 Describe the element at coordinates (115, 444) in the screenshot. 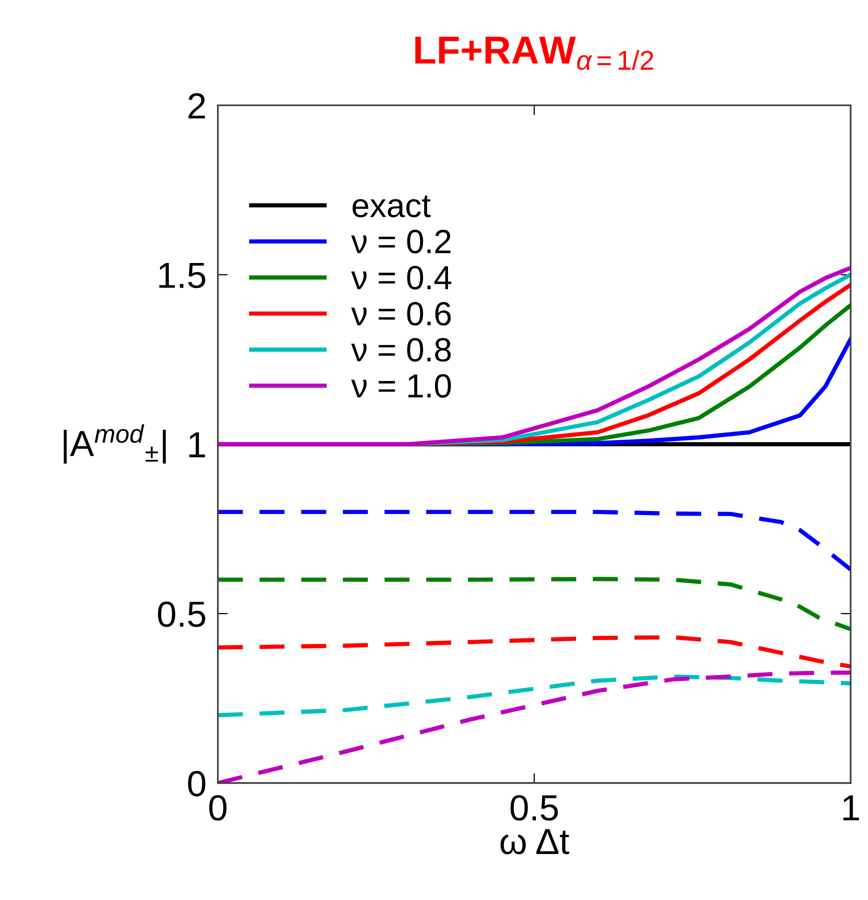

I see `y-axis-title: |A$^{mod}$$_{±}$|` at that location.